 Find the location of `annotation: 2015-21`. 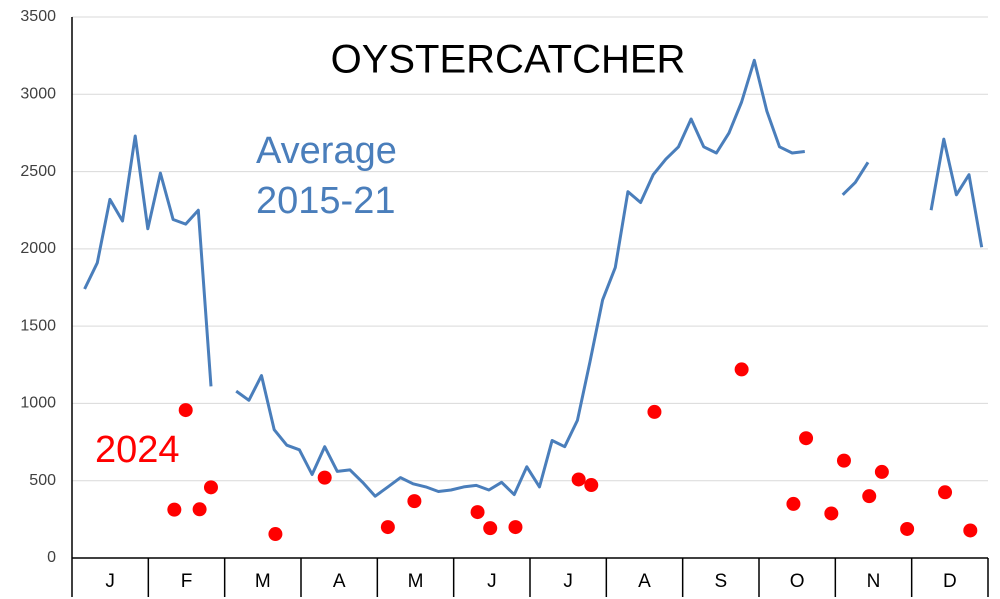

annotation: 2015-21 is located at coordinates (325, 201).